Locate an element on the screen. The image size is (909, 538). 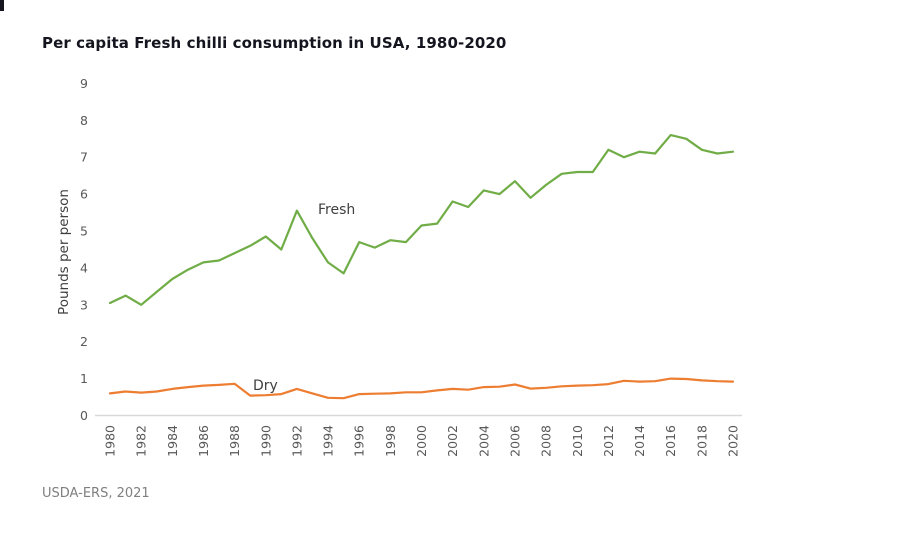
series-label-dry: Dry is located at coordinates (265, 386).